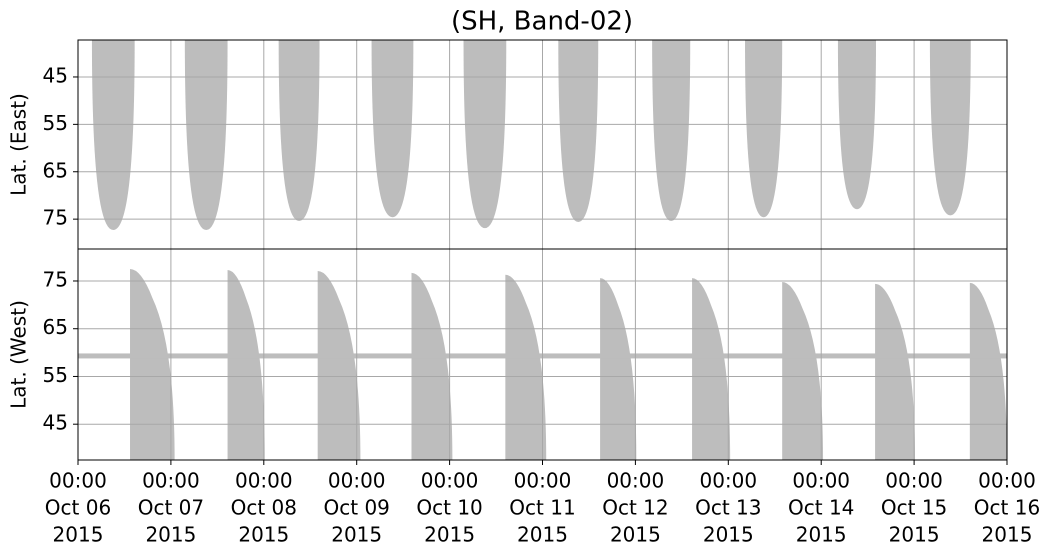 The image size is (1053, 560). Describe the element at coordinates (914, 508) in the screenshot. I see `x-tick-label: Oct 15` at that location.